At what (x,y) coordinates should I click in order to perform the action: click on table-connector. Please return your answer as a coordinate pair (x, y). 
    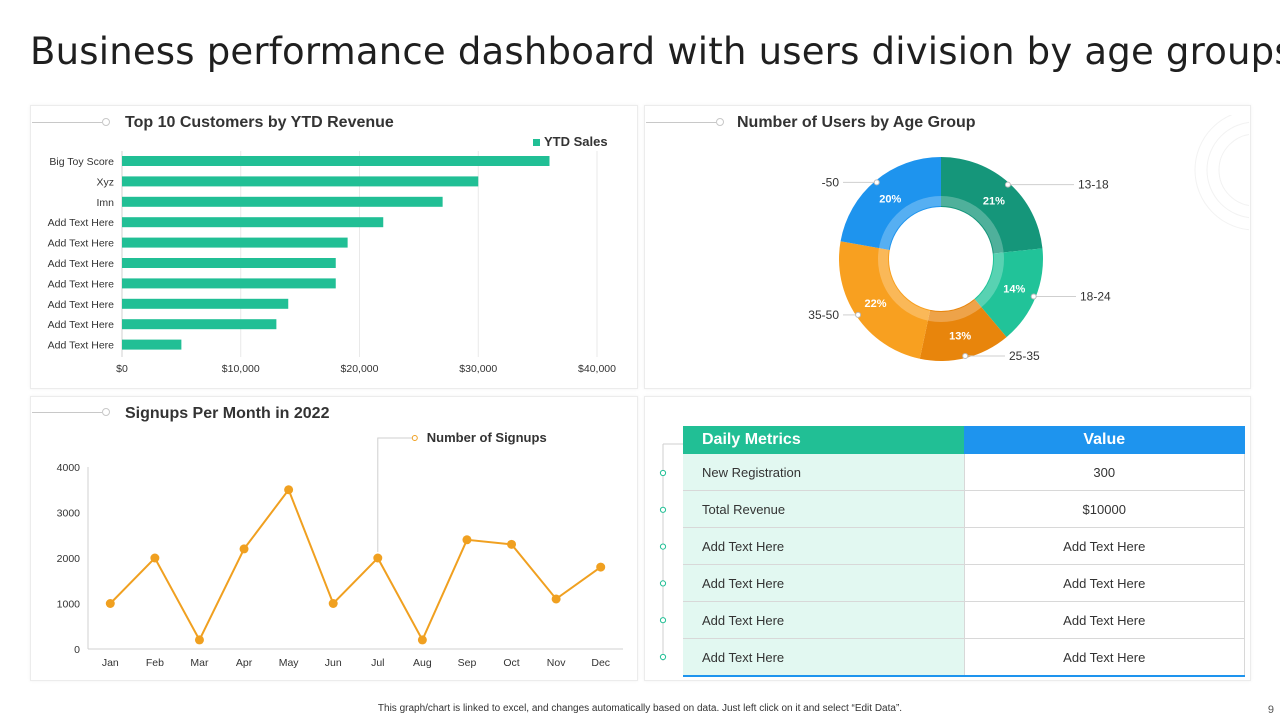
    Looking at the image, I should click on (672, 552).